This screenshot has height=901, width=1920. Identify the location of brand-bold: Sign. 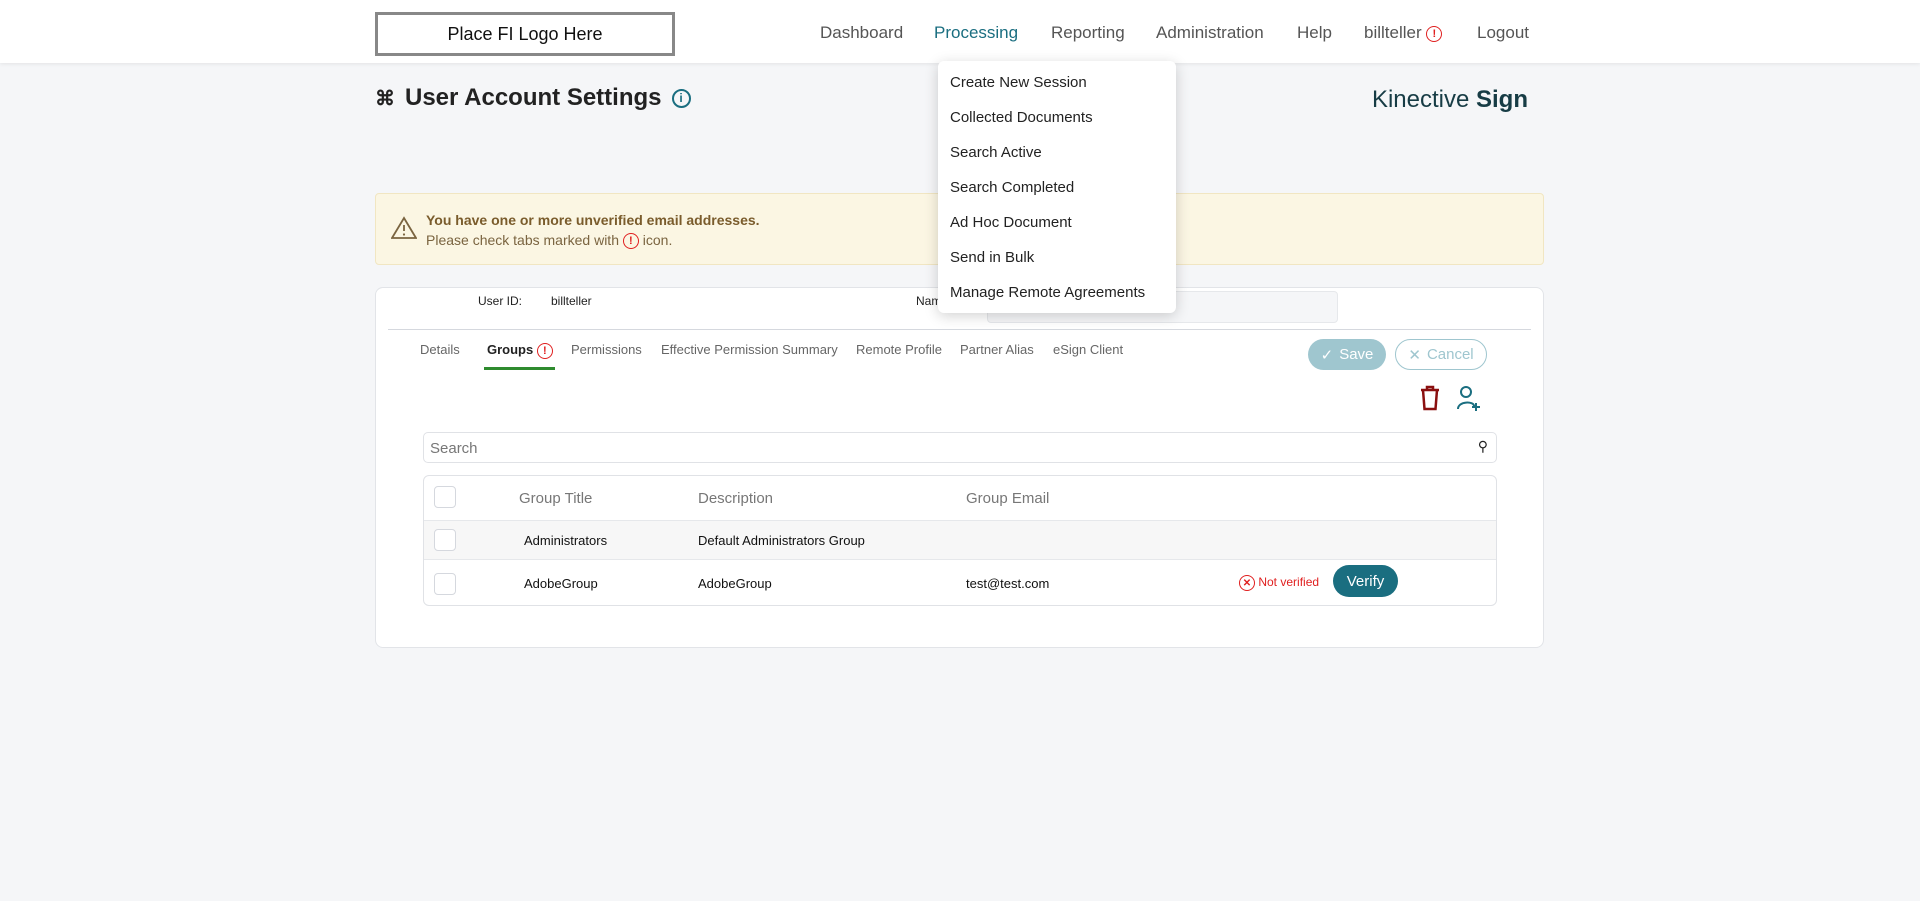
(1502, 99).